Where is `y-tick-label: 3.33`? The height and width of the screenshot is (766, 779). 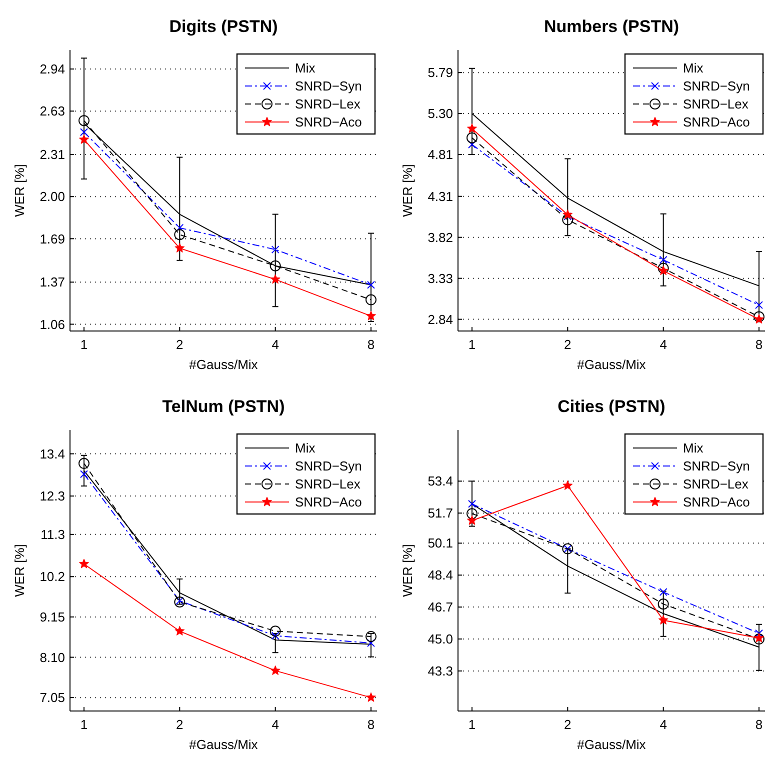 y-tick-label: 3.33 is located at coordinates (440, 278).